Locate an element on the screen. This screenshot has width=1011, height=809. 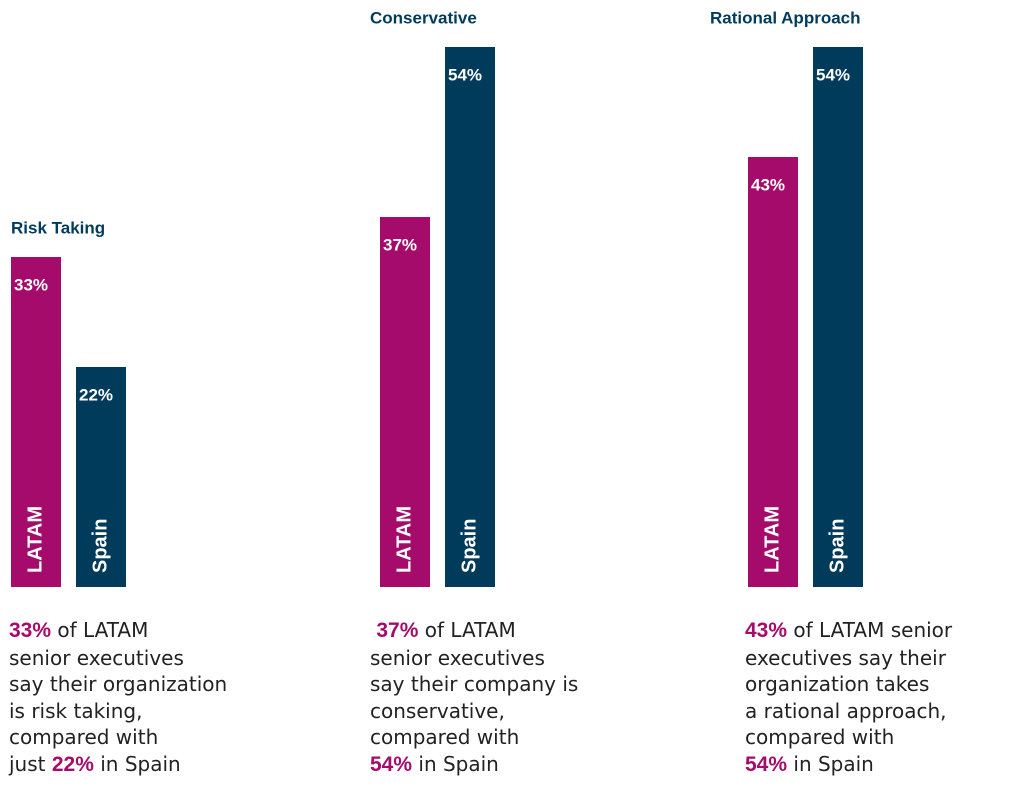
value-label: 37% is located at coordinates (400, 244).